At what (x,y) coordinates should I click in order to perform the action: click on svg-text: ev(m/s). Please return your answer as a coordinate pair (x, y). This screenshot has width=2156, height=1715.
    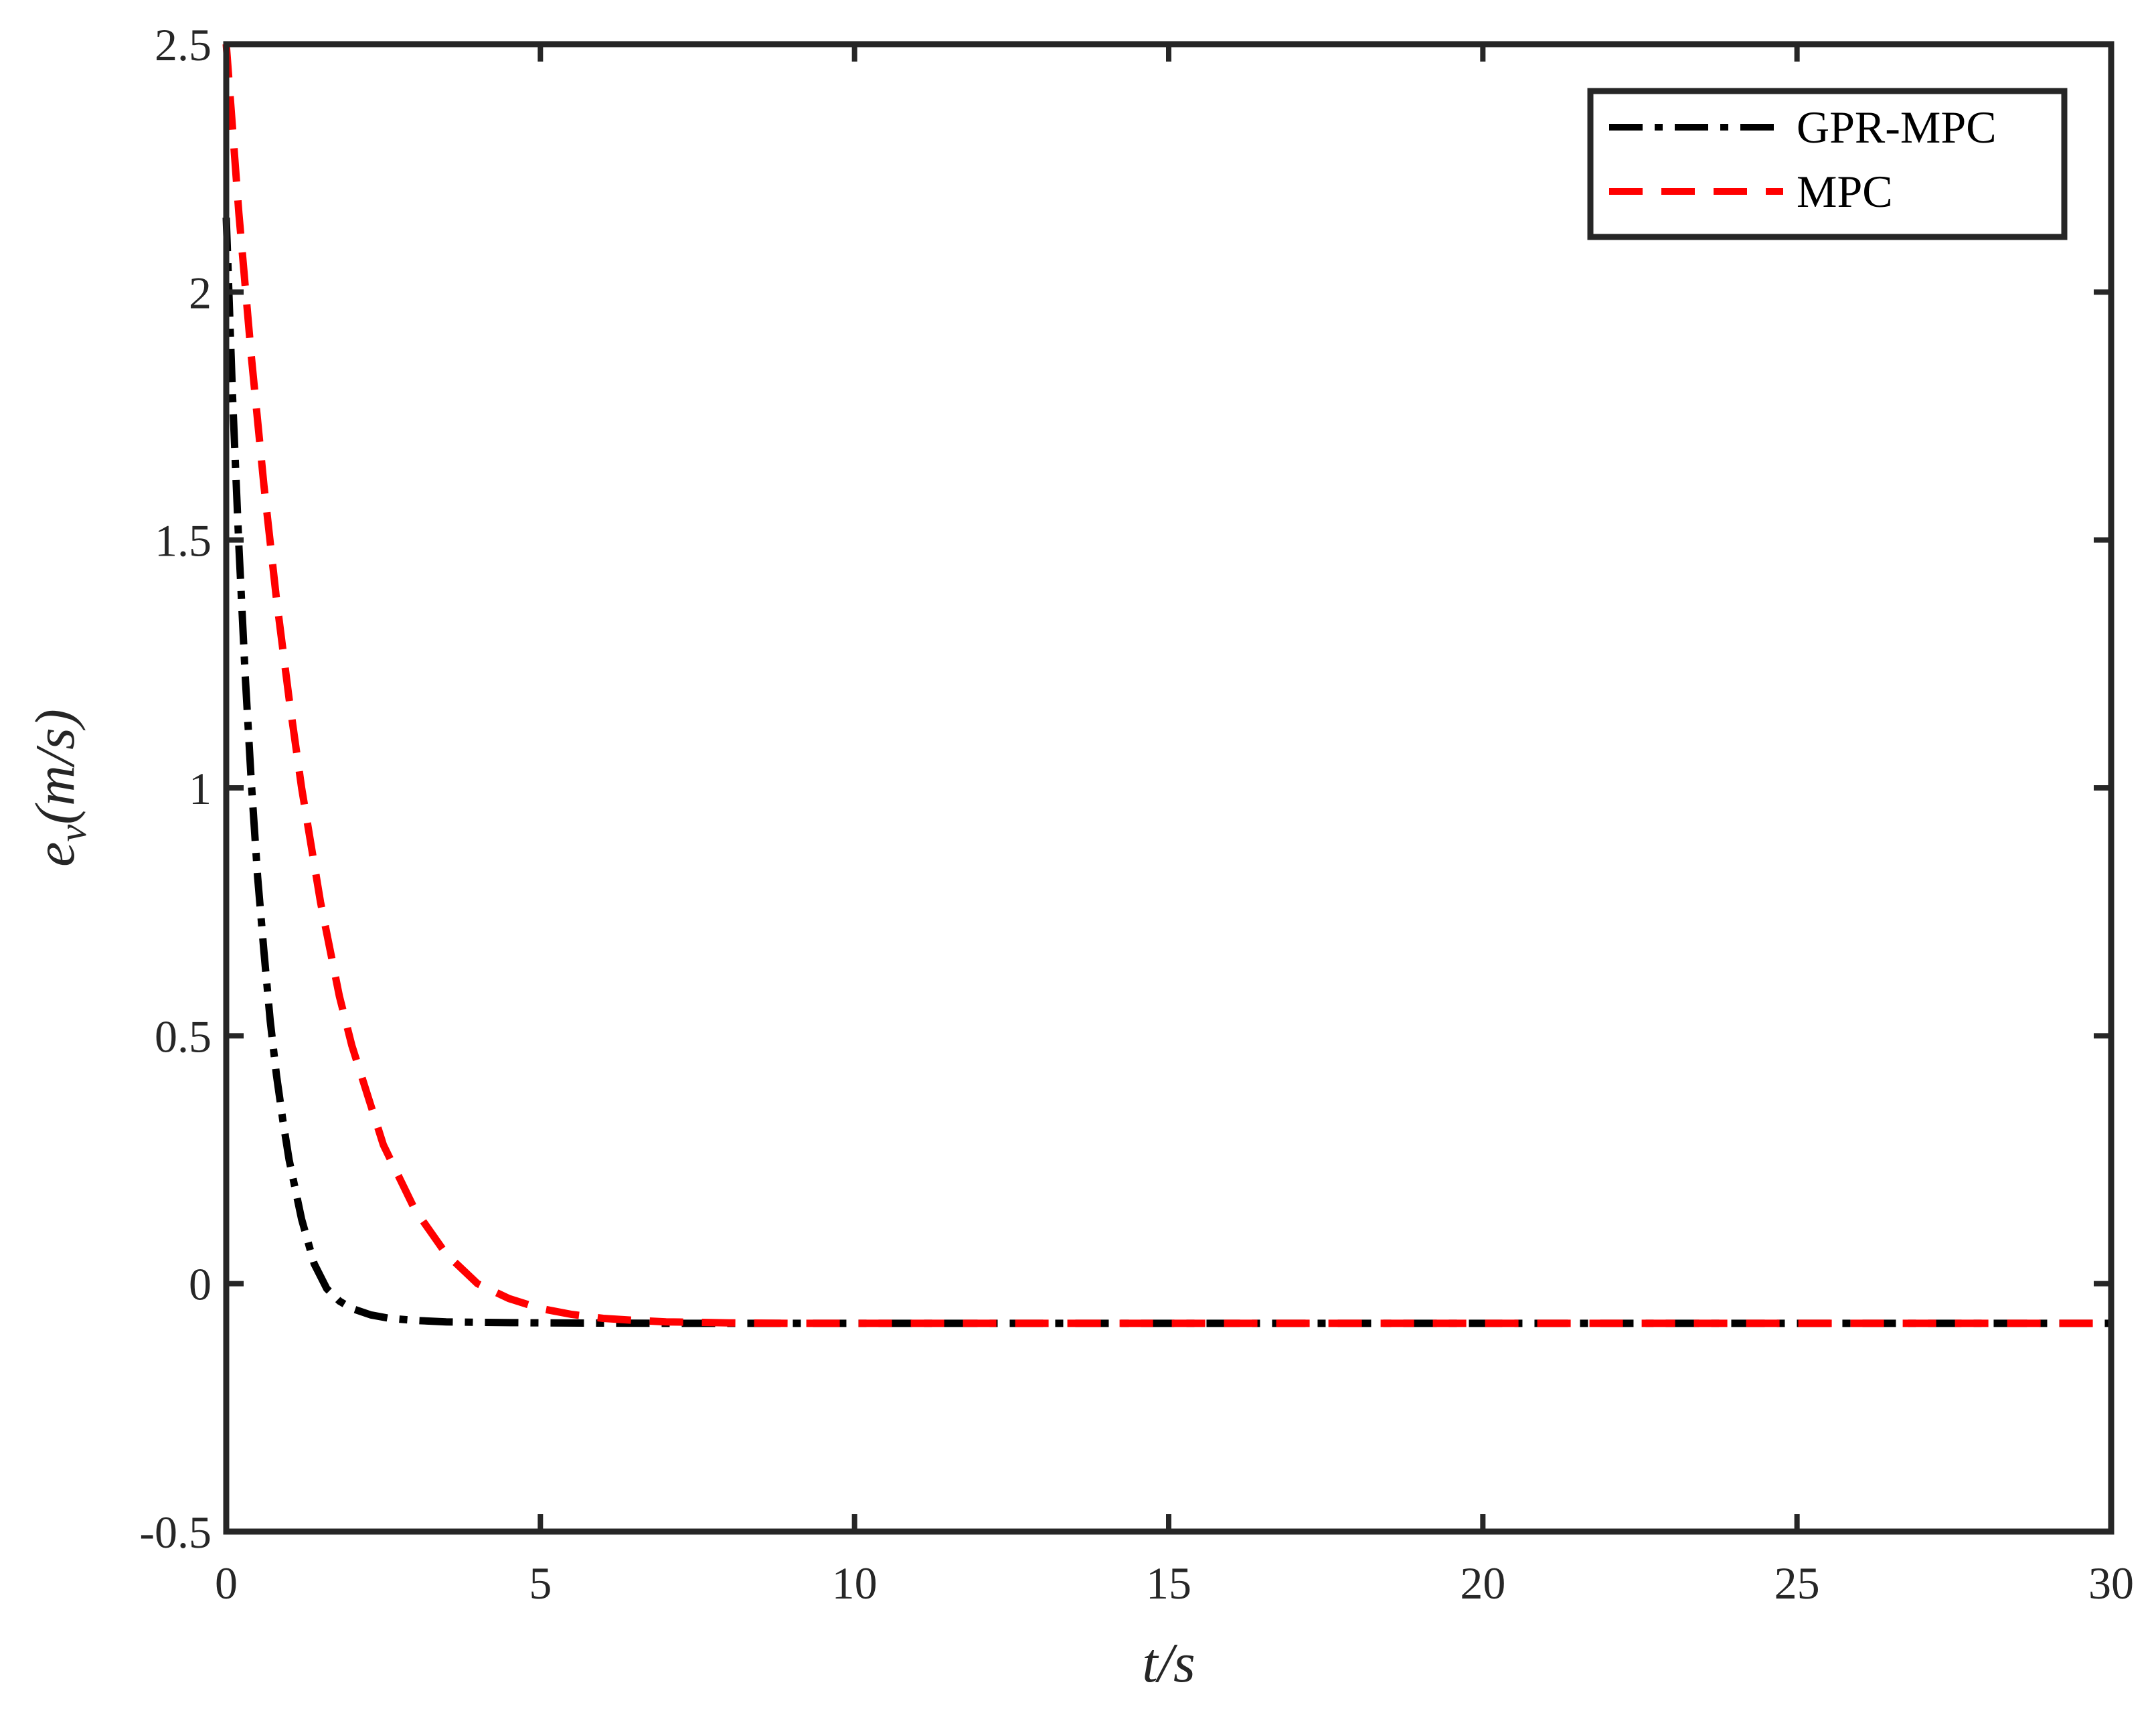
    Looking at the image, I should click on (59, 788).